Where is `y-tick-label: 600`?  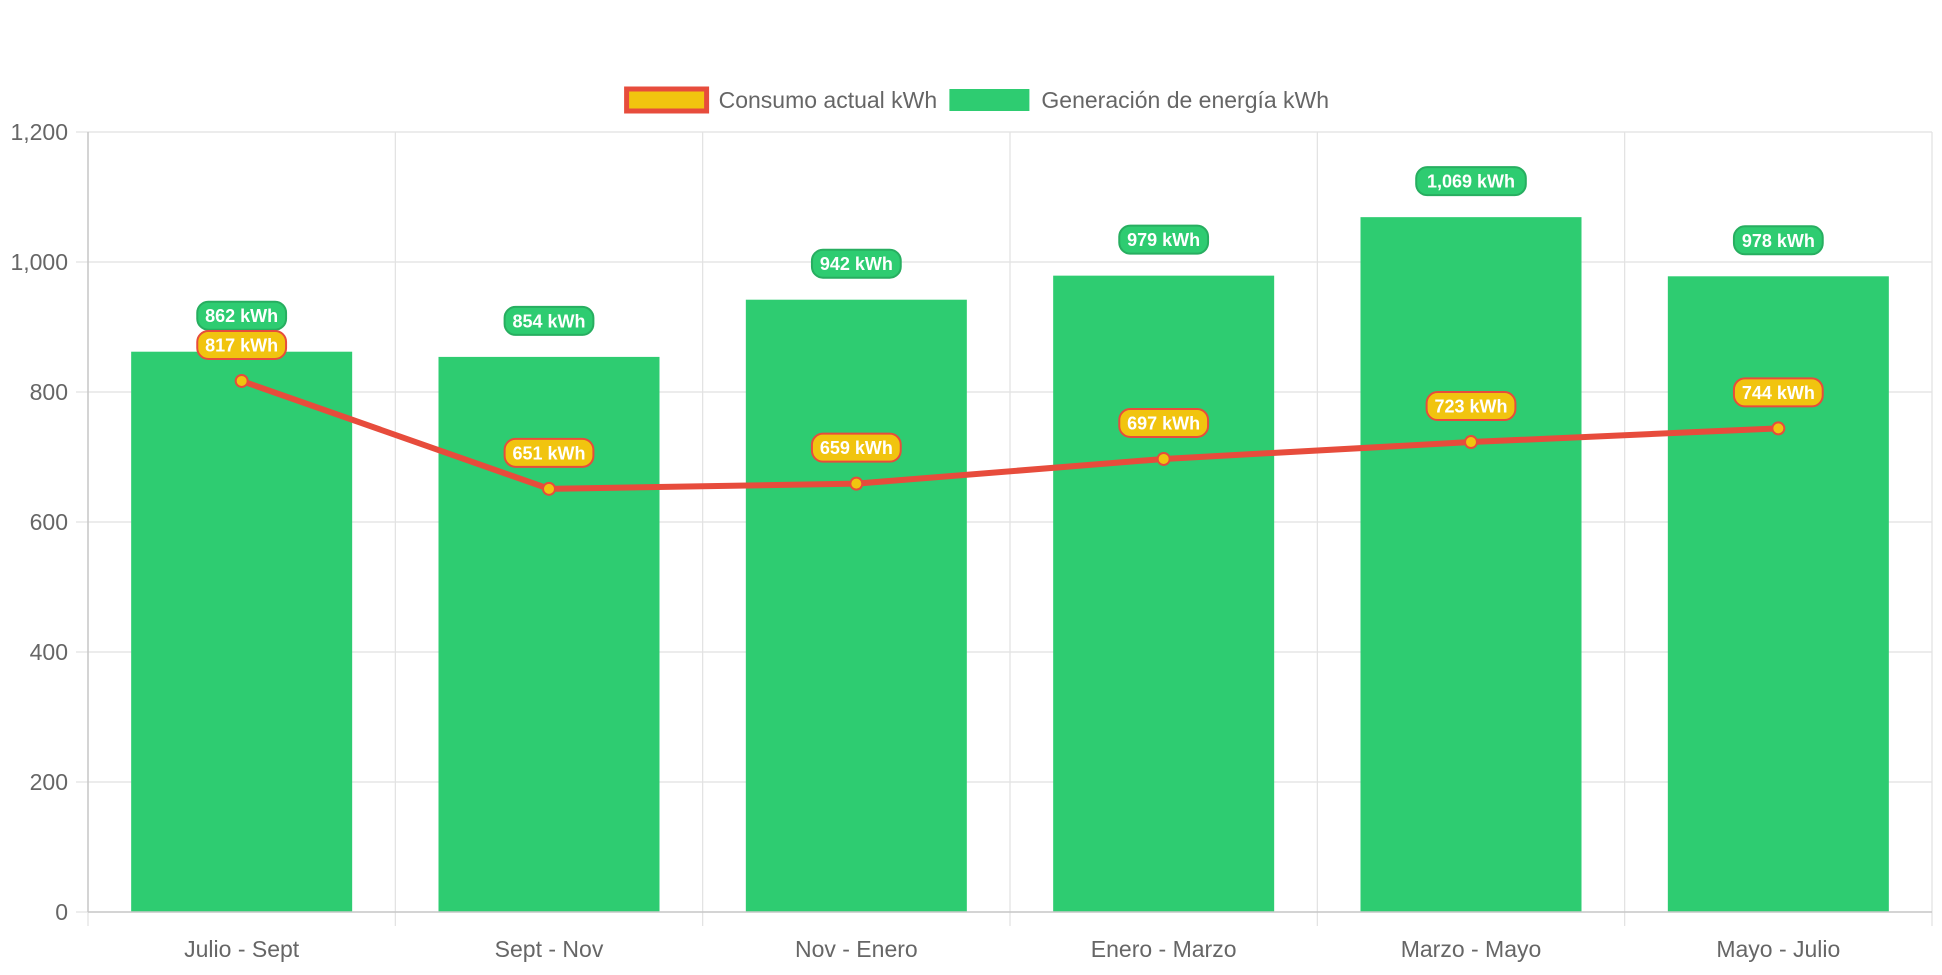 y-tick-label: 600 is located at coordinates (49, 522).